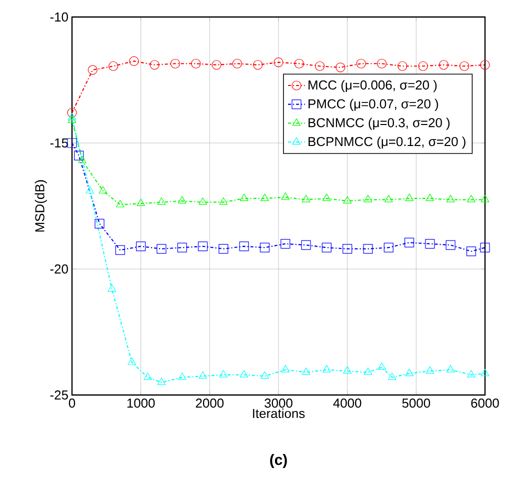 The width and height of the screenshot is (507, 486). I want to click on x-tick-label: 1000, so click(141, 403).